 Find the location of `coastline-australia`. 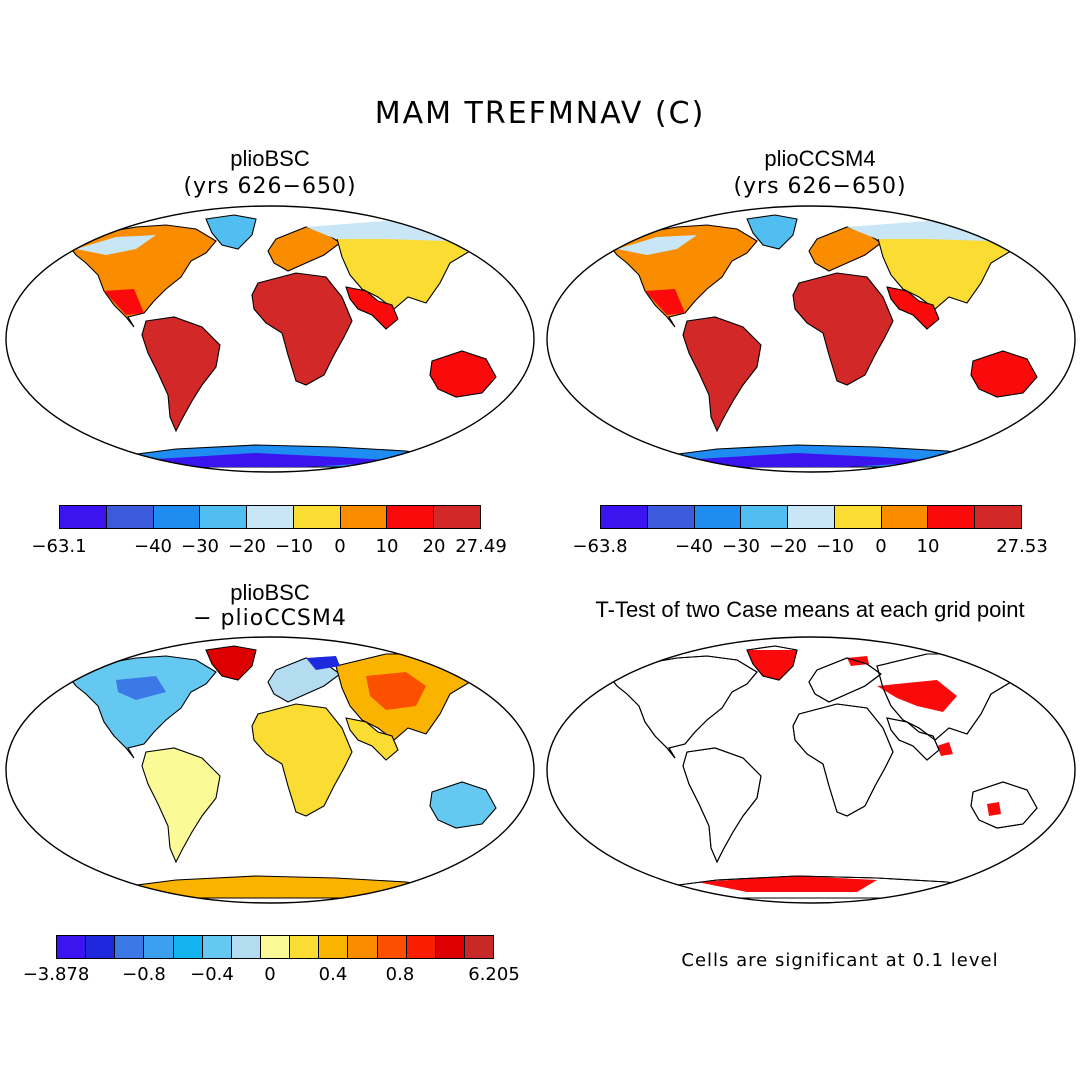

coastline-australia is located at coordinates (1004, 805).